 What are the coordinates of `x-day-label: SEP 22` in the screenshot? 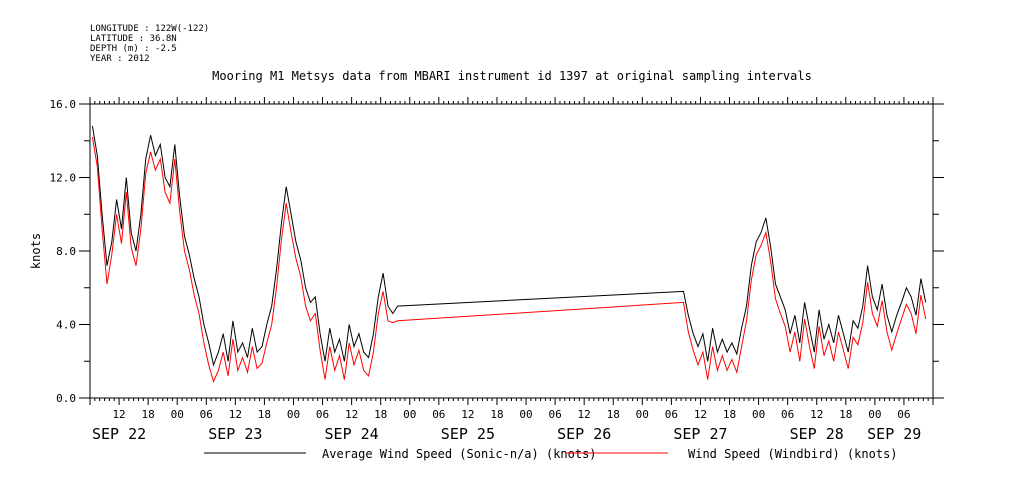 It's located at (119, 434).